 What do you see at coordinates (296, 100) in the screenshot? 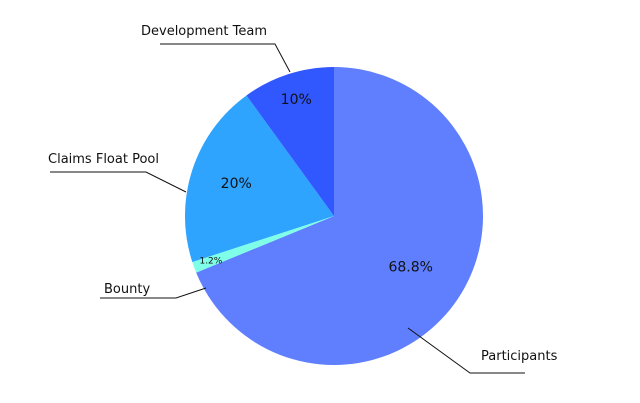
I see `percent-label-development-team: 10%` at bounding box center [296, 100].